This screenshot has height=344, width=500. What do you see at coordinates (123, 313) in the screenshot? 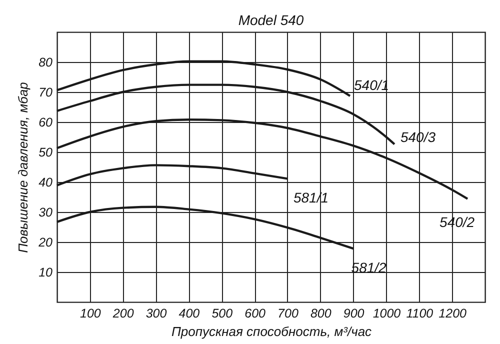
I see `x-tick-label: 200` at bounding box center [123, 313].